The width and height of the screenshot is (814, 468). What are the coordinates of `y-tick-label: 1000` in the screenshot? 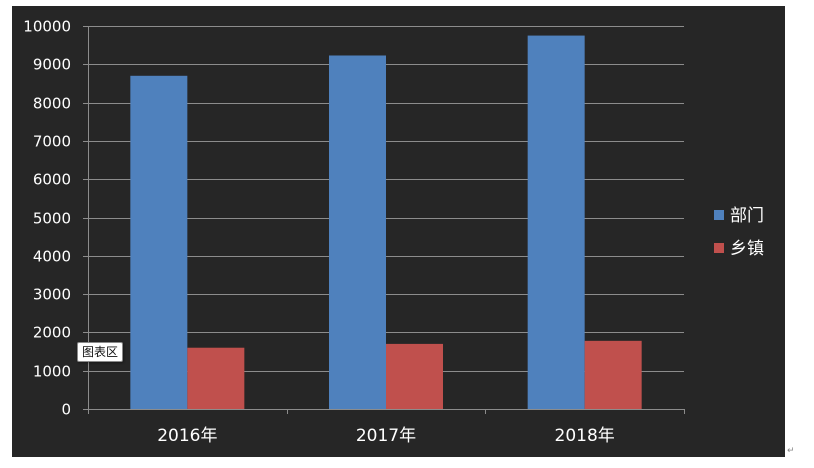 It's located at (52, 372).